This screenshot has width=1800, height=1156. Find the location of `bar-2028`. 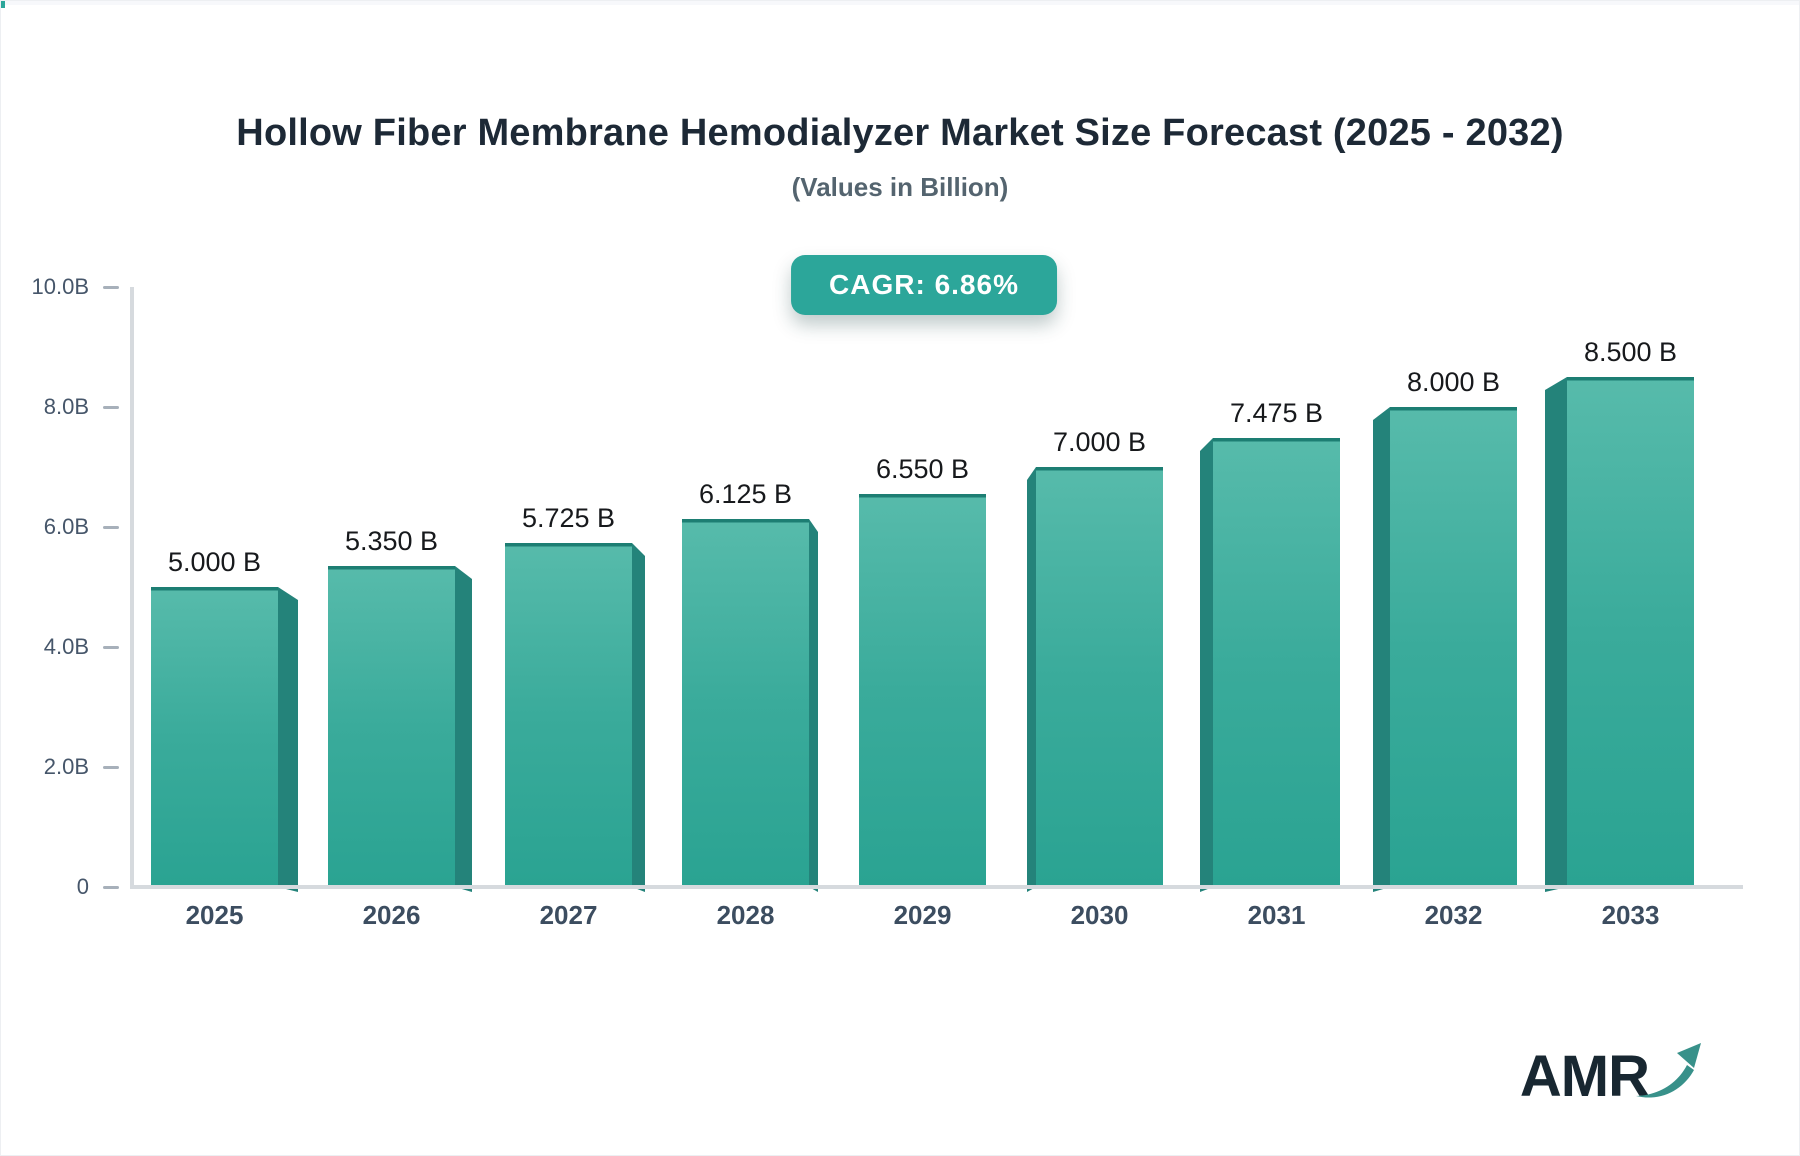

bar-2028 is located at coordinates (750, 706).